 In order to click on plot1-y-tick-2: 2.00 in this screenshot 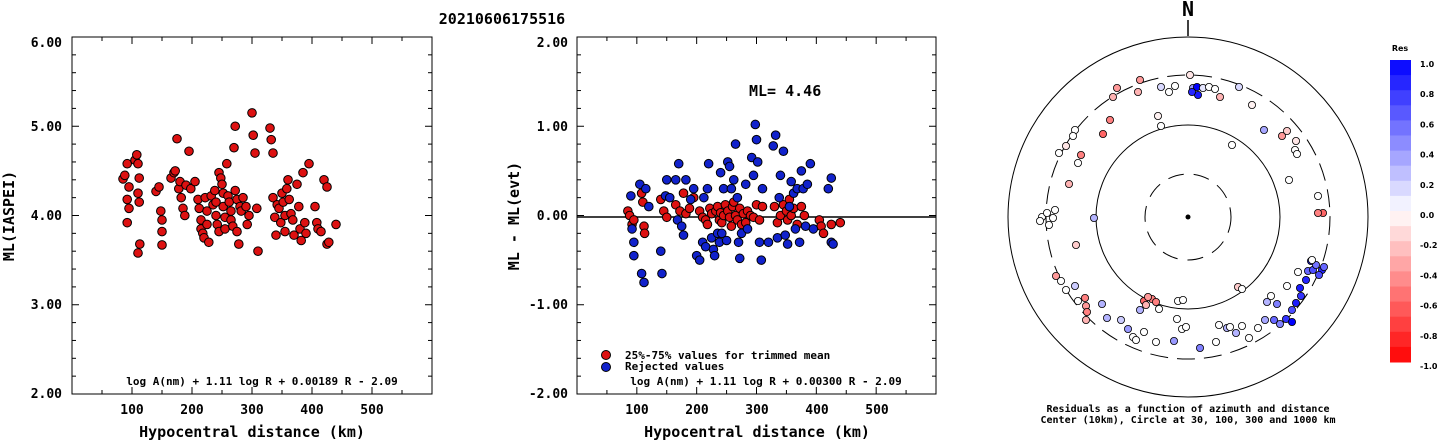, I will do `click(46, 394)`.